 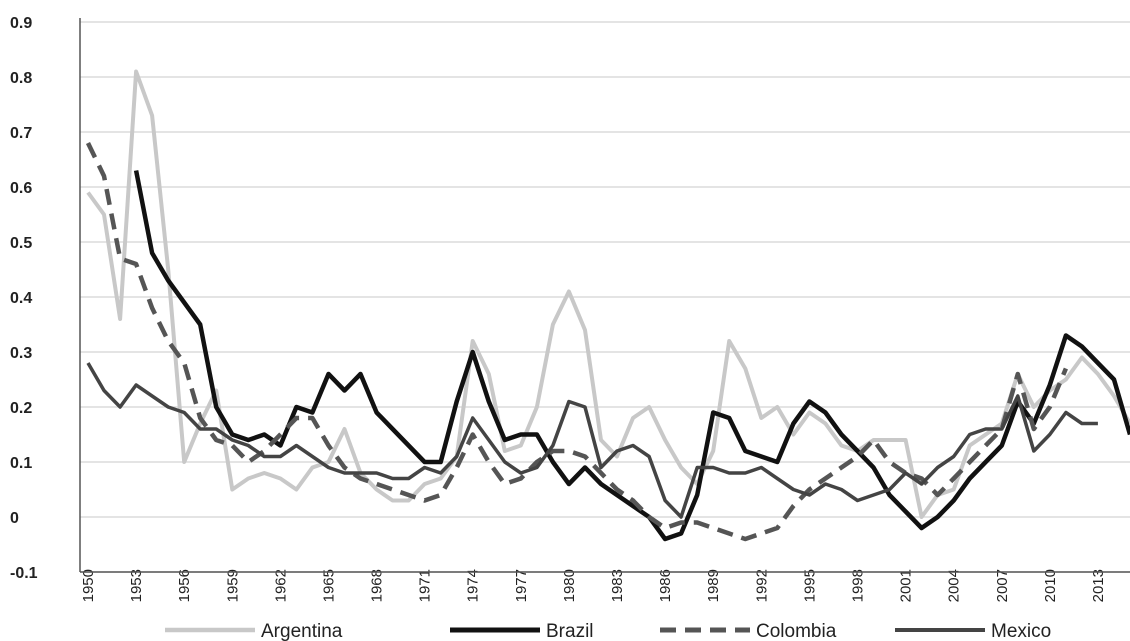 I want to click on y-tick-label: 0.6, so click(x=21, y=188).